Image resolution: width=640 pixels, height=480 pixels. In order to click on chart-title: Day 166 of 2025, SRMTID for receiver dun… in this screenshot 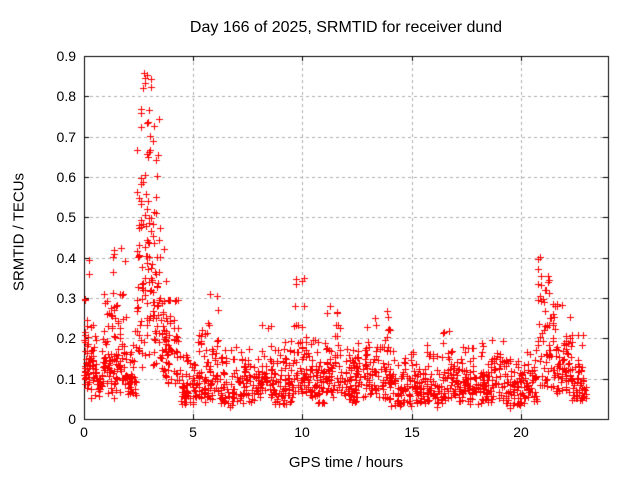, I will do `click(346, 27)`.